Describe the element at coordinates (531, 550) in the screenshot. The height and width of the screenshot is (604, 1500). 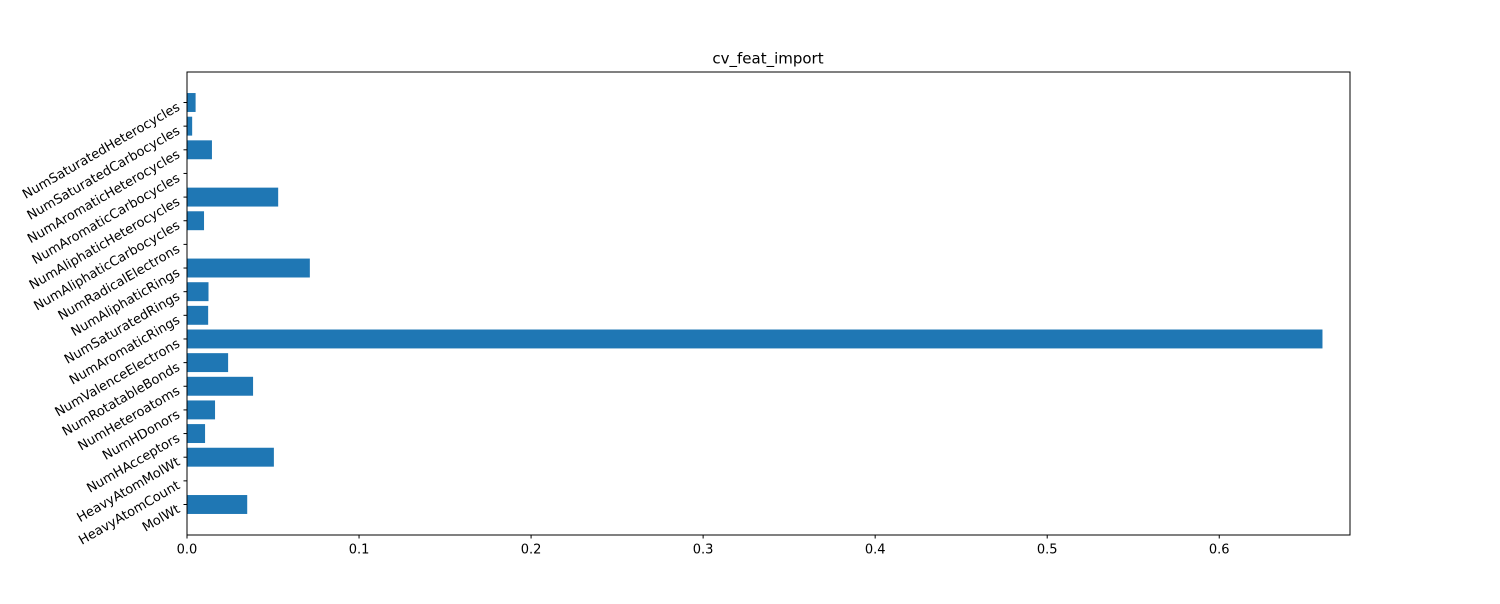
I see `x-tick-label: 0.2` at that location.